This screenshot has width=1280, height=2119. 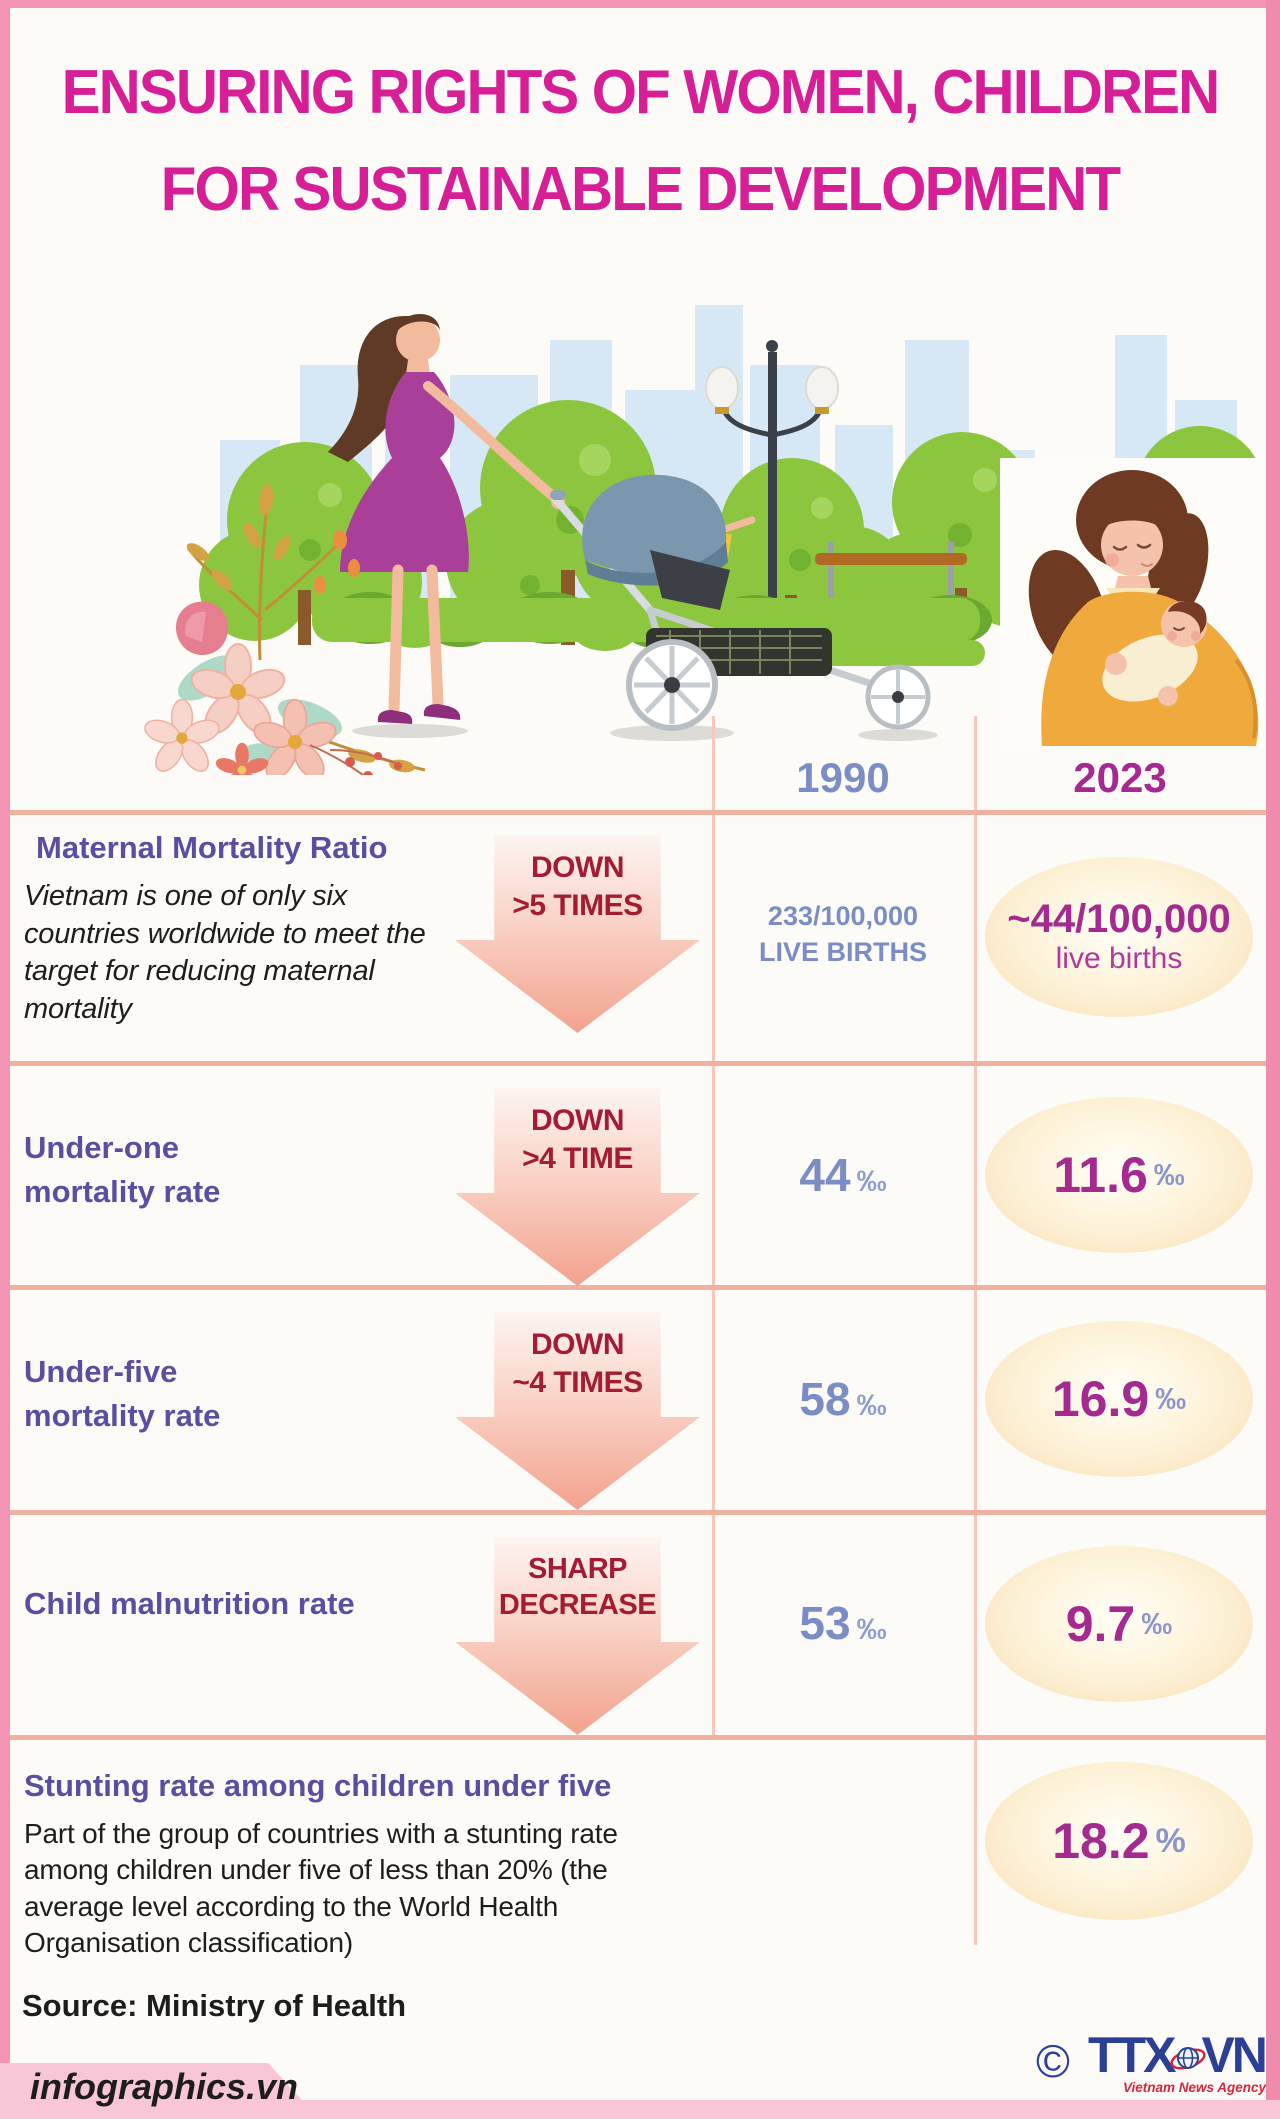 I want to click on arrow-text-line1: SHARP, so click(x=577, y=1569).